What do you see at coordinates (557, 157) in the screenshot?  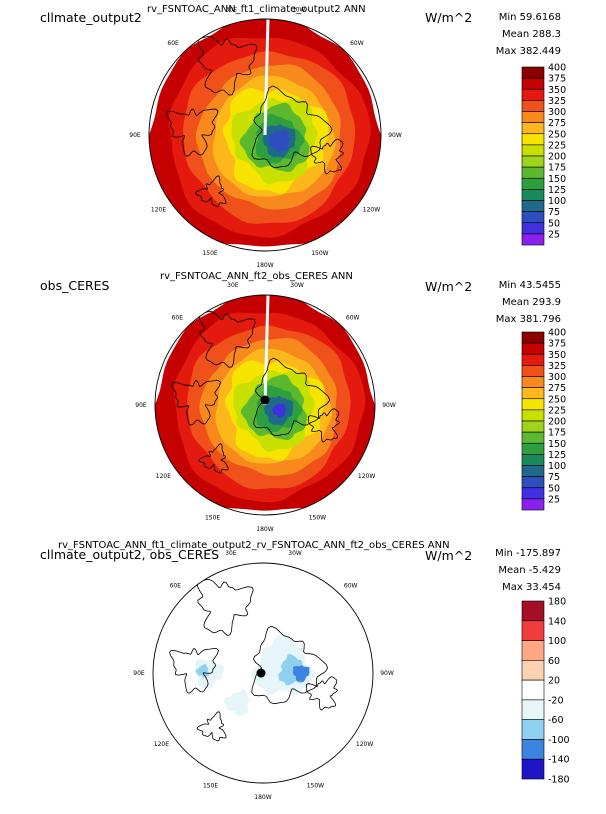 I see `colorbar-label: 200` at bounding box center [557, 157].